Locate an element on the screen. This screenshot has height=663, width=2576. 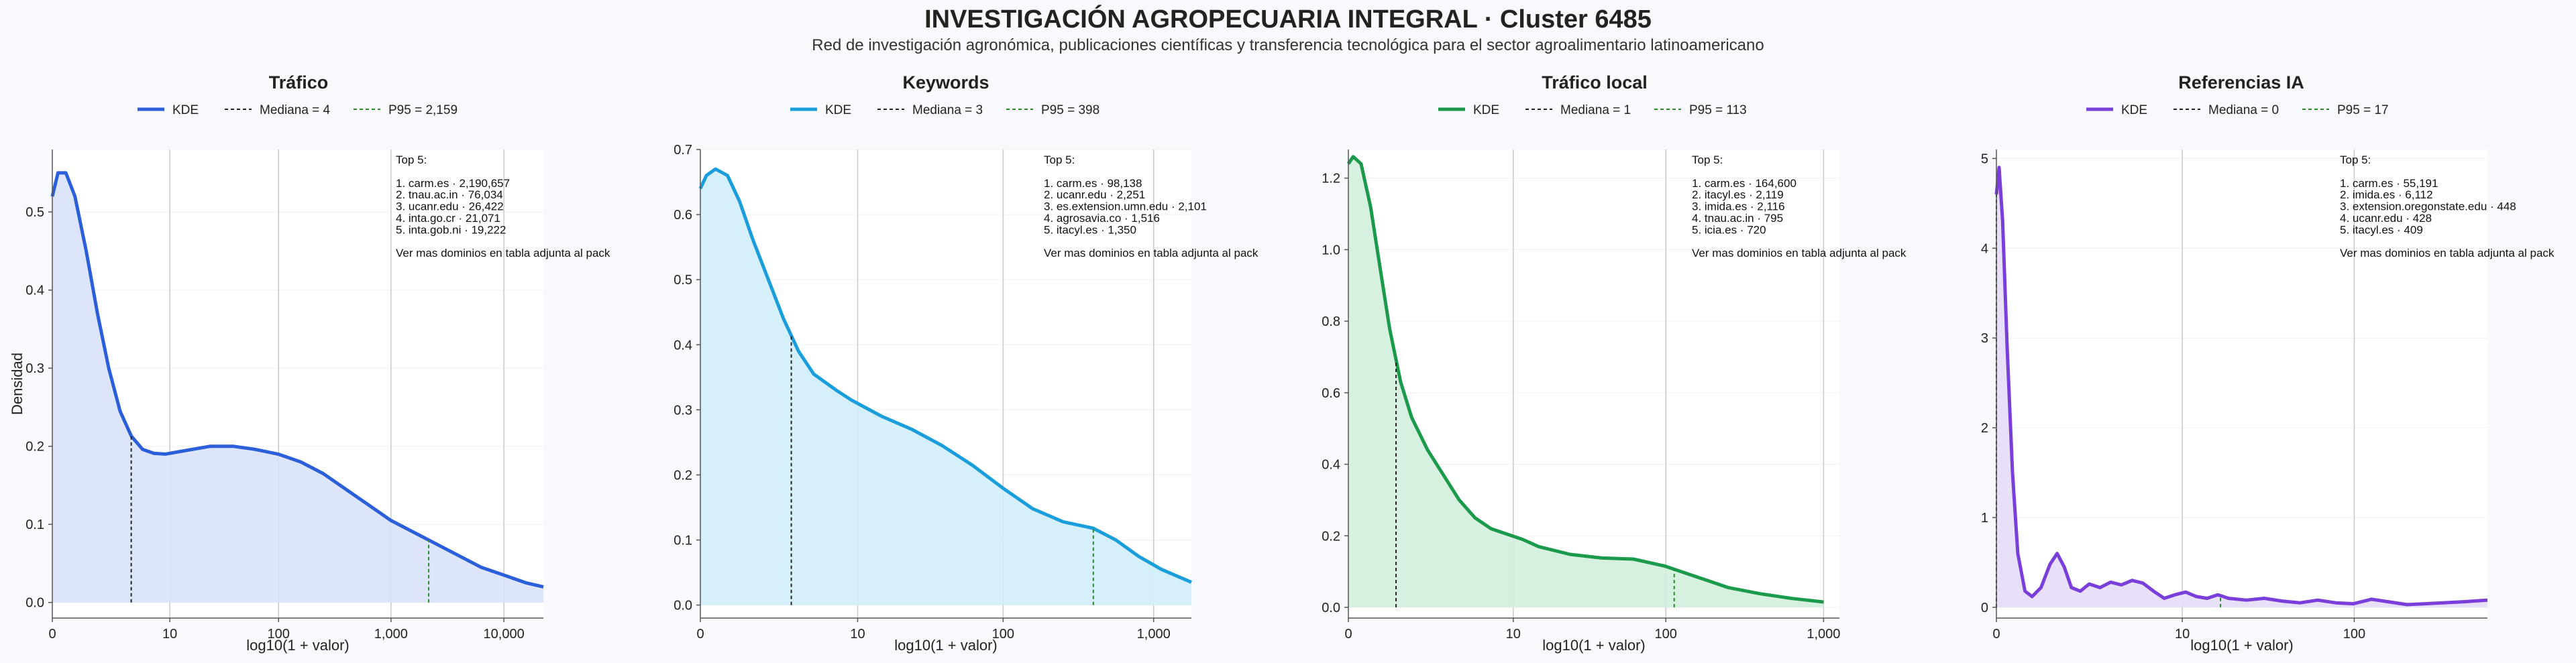
y-tick-label: 1.2 is located at coordinates (1331, 179).